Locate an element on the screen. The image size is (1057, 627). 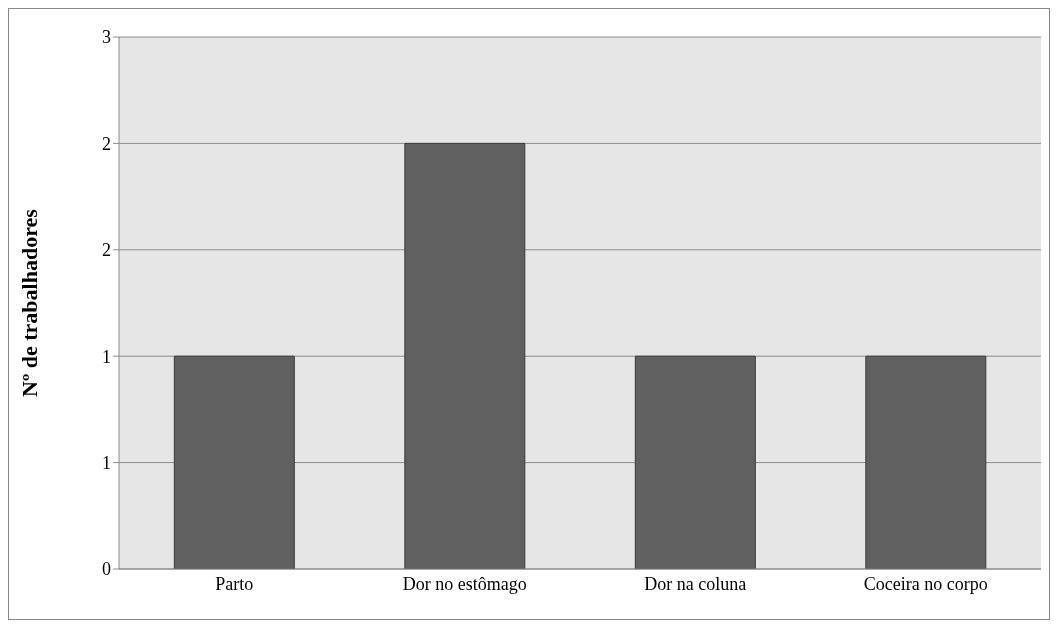
x-tick-label: Dor no estômago is located at coordinates (464, 583).